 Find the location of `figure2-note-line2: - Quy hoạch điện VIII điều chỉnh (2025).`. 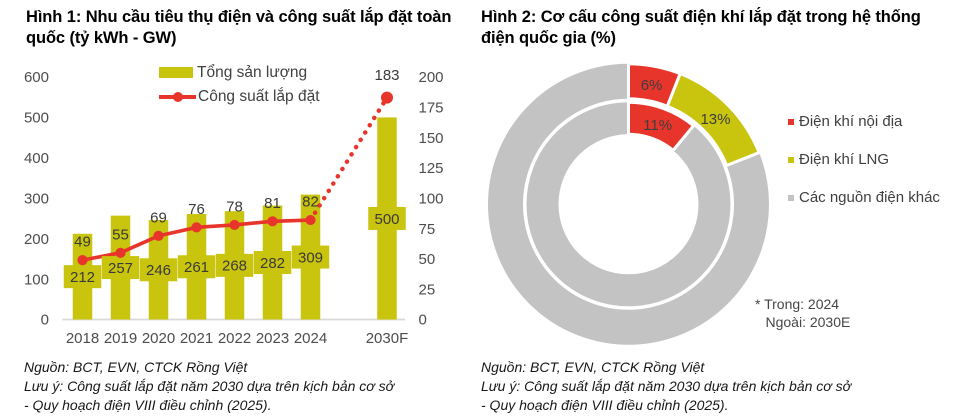

figure2-note-line2: - Quy hoạch điện VIII điều chỉnh (2025). is located at coordinates (605, 404).